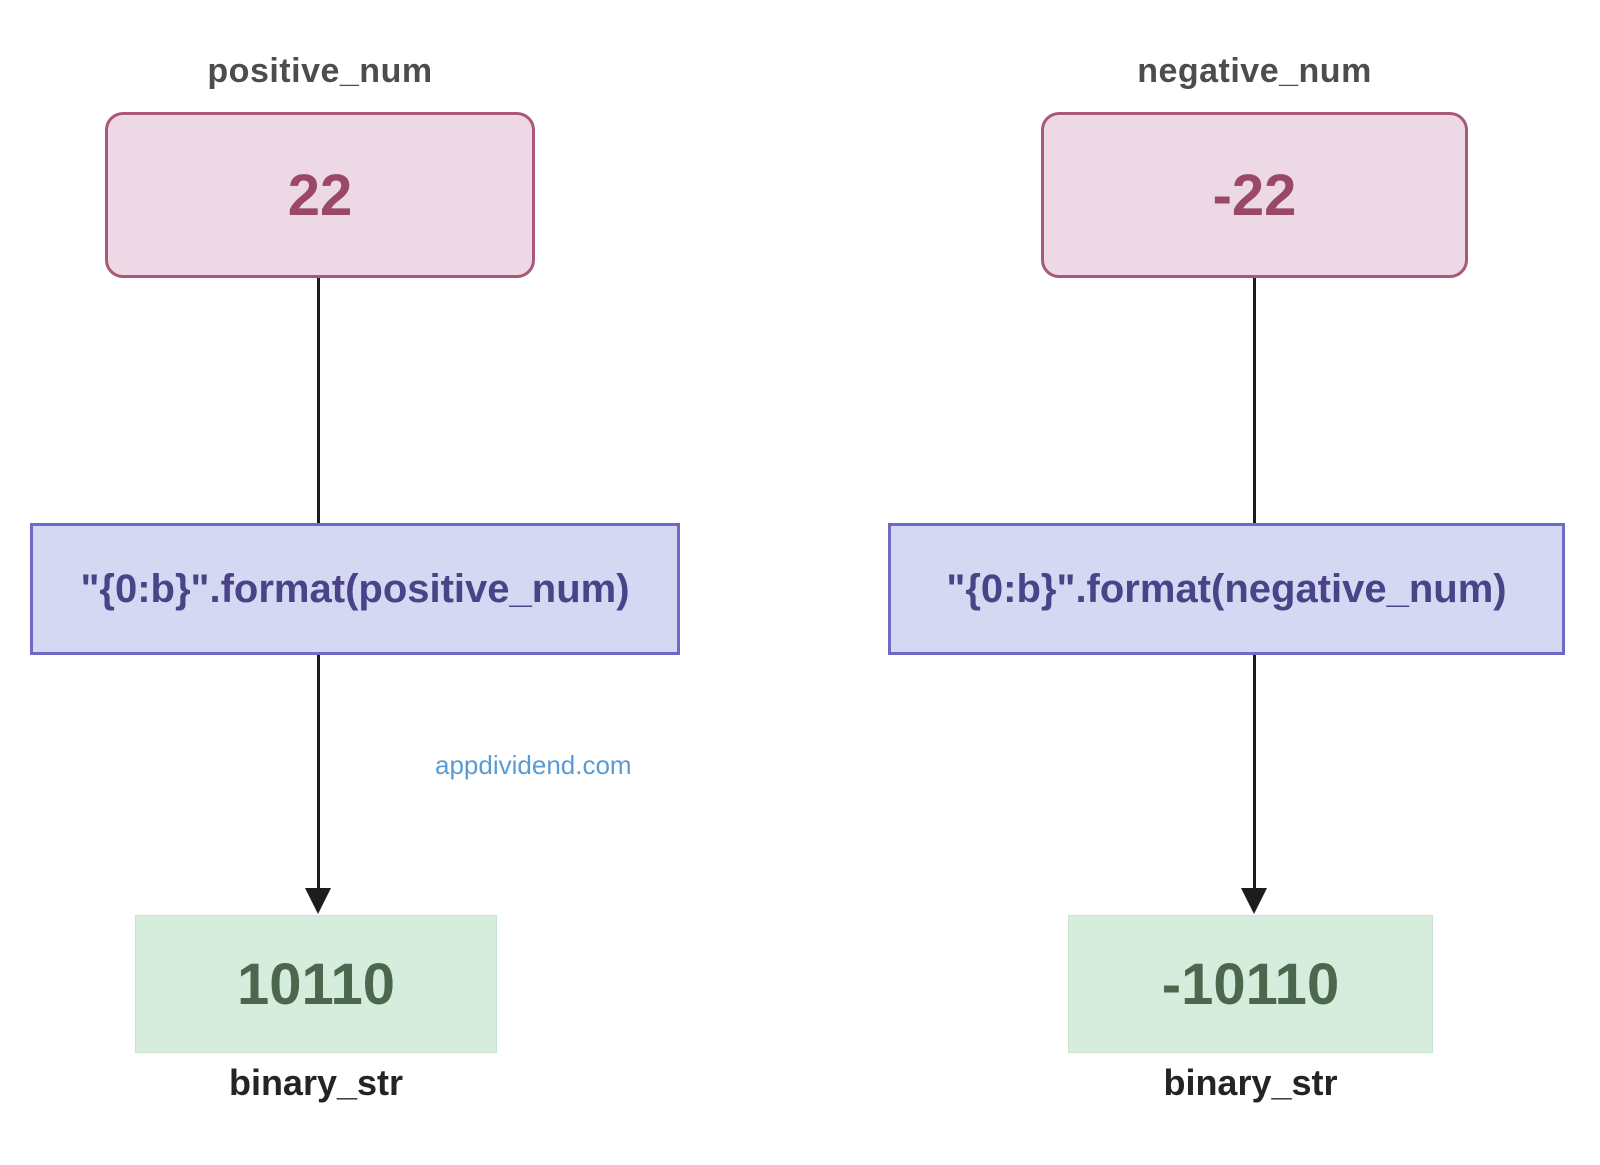 Image resolution: width=1600 pixels, height=1165 pixels. Describe the element at coordinates (320, 71) in the screenshot. I see `input-variable-label: positive_num` at that location.